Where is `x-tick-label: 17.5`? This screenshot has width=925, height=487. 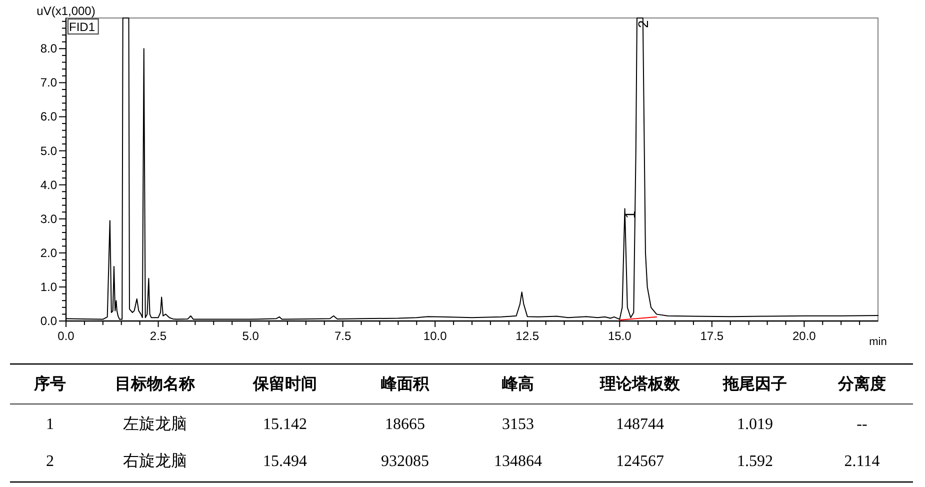 x-tick-label: 17.5 is located at coordinates (712, 336).